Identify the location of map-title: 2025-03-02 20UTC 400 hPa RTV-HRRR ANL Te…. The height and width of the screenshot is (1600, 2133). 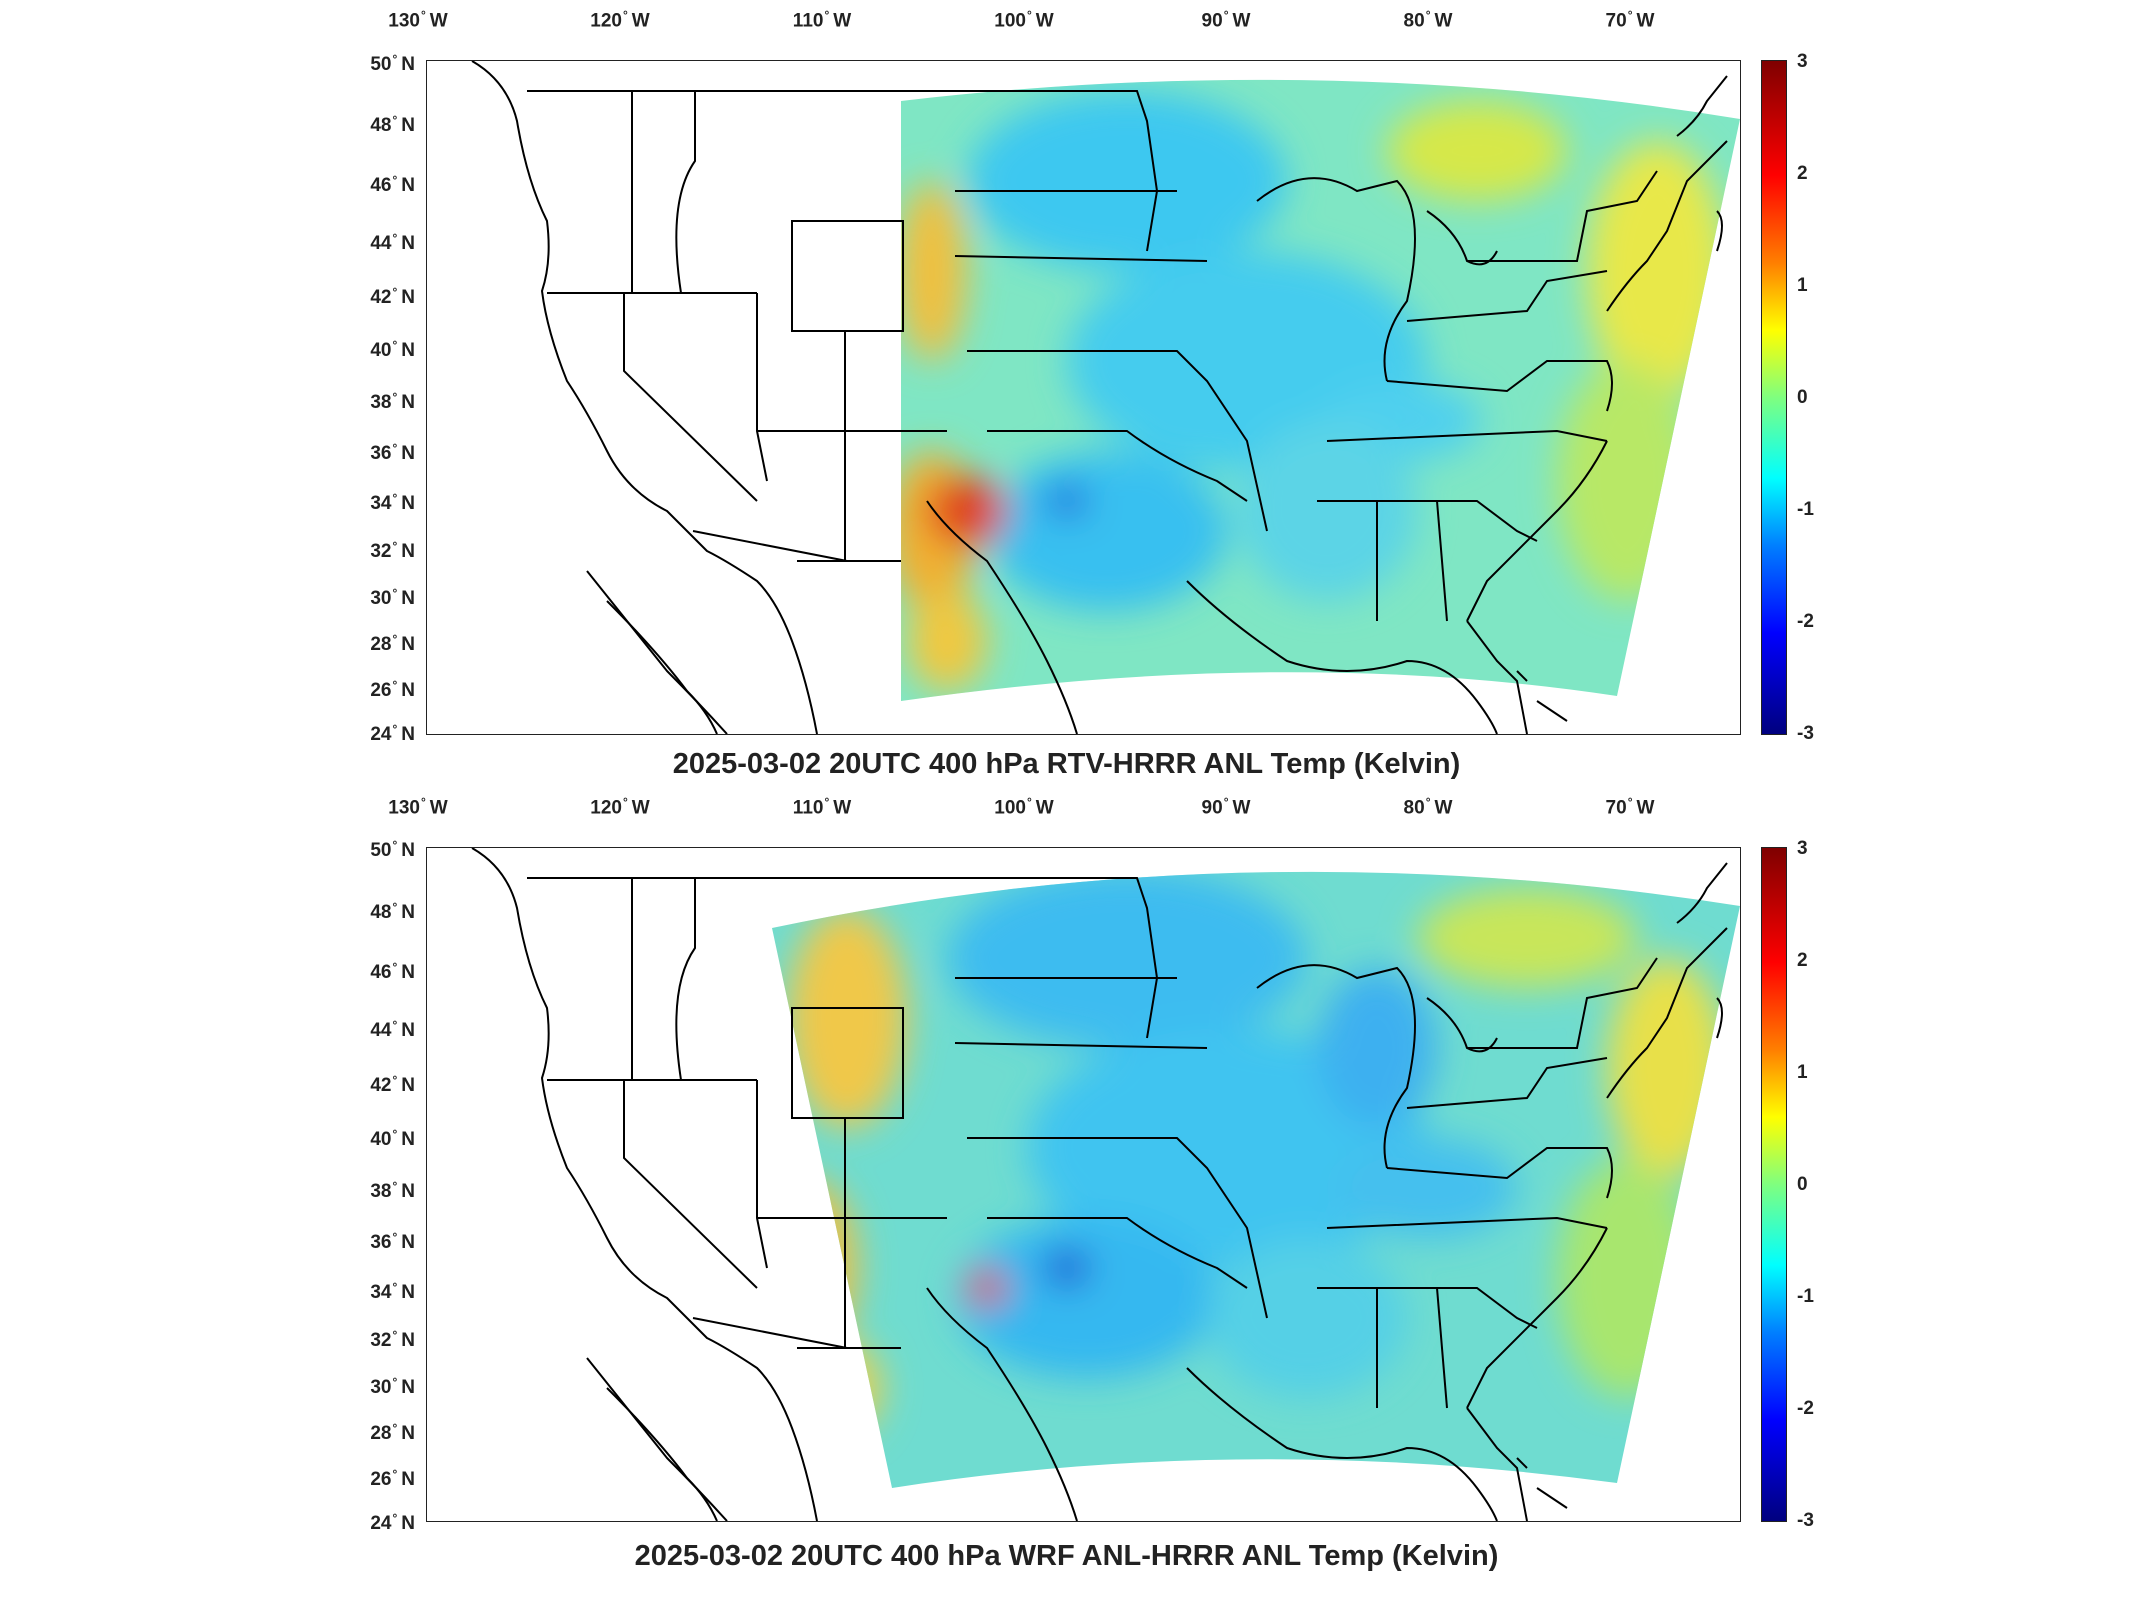
(1066, 764).